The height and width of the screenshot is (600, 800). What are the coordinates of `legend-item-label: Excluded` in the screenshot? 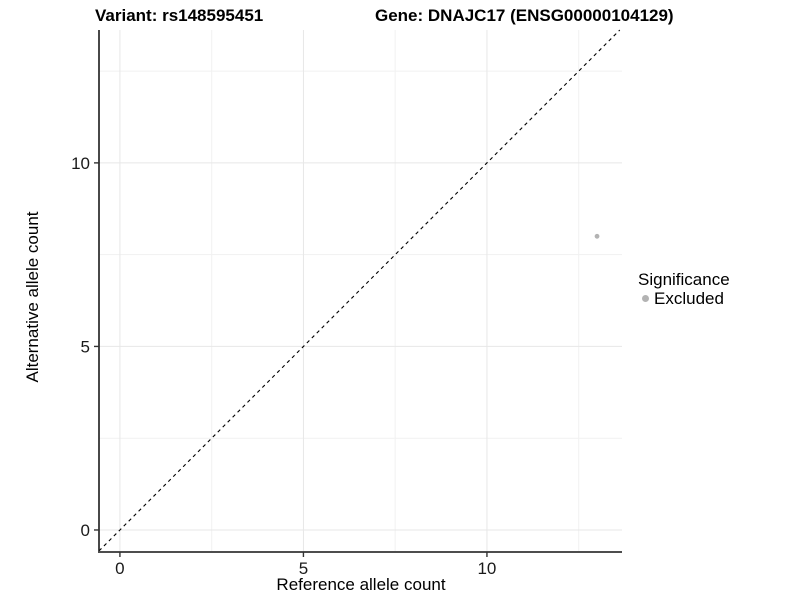 It's located at (689, 298).